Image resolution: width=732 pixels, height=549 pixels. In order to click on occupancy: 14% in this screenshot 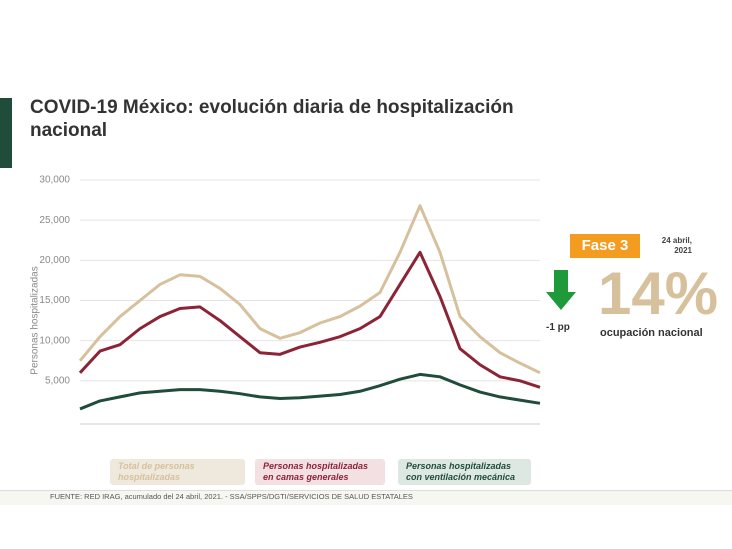, I will do `click(658, 293)`.